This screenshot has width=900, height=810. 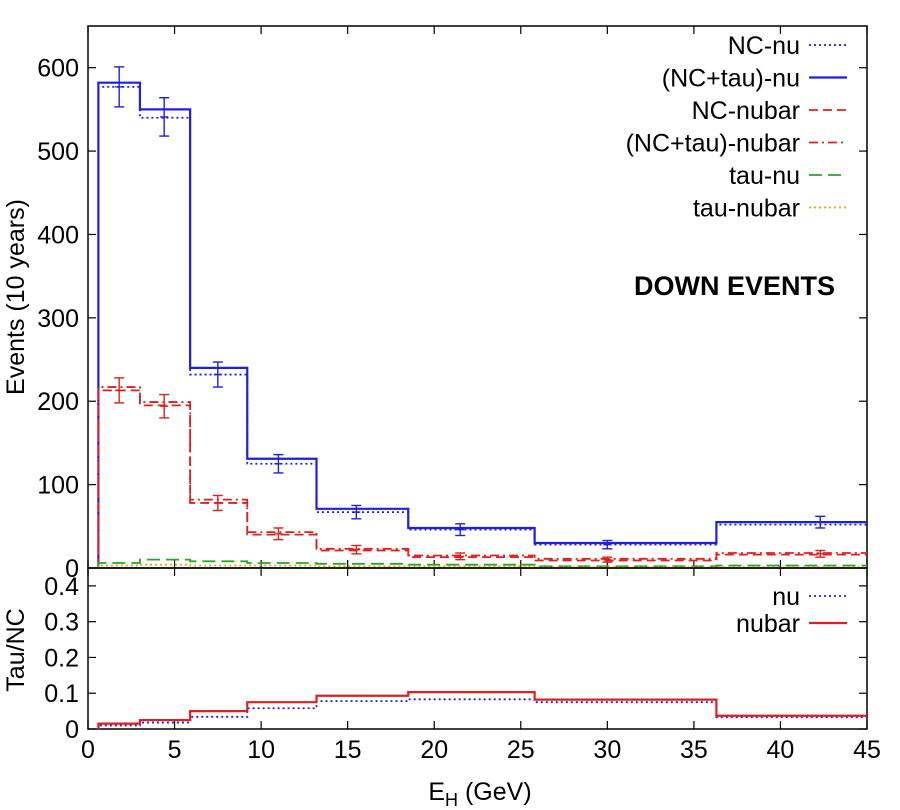 What do you see at coordinates (58, 402) in the screenshot?
I see `y-tick-label: 200` at bounding box center [58, 402].